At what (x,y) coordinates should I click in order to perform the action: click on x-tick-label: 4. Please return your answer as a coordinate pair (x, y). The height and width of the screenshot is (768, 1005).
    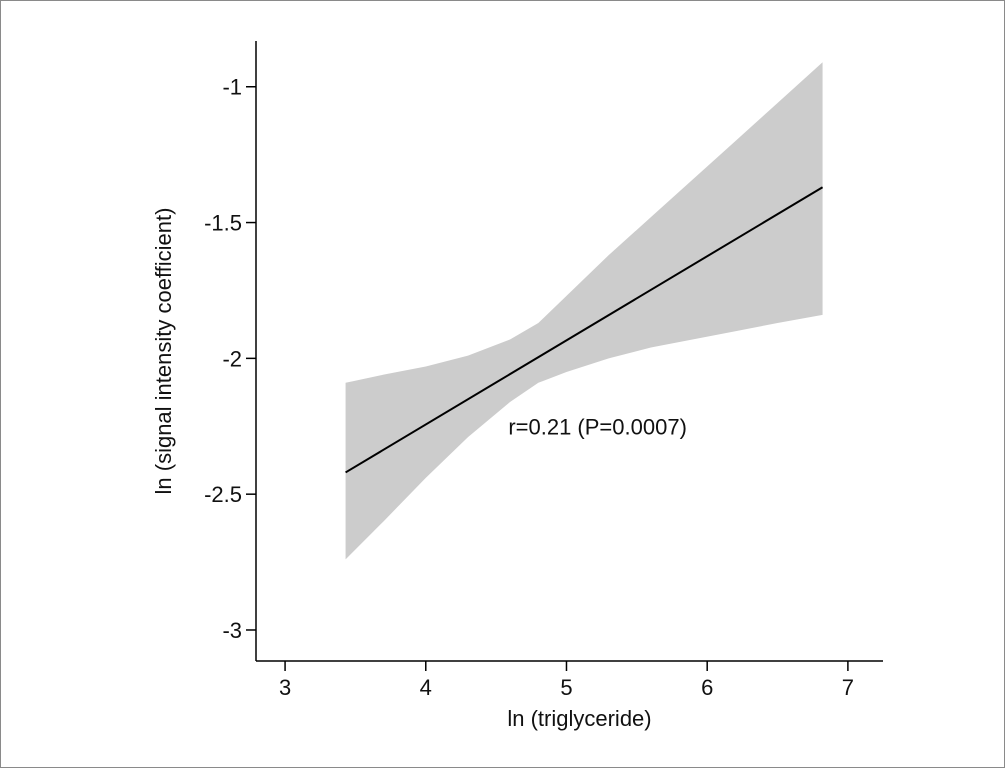
    Looking at the image, I should click on (426, 687).